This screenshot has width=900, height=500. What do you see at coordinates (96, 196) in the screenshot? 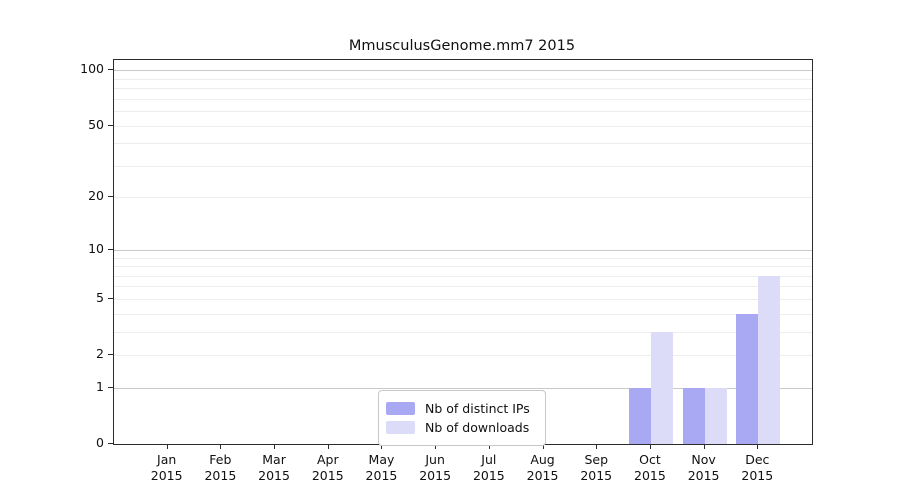
I see `y-tick-label: 20` at bounding box center [96, 196].